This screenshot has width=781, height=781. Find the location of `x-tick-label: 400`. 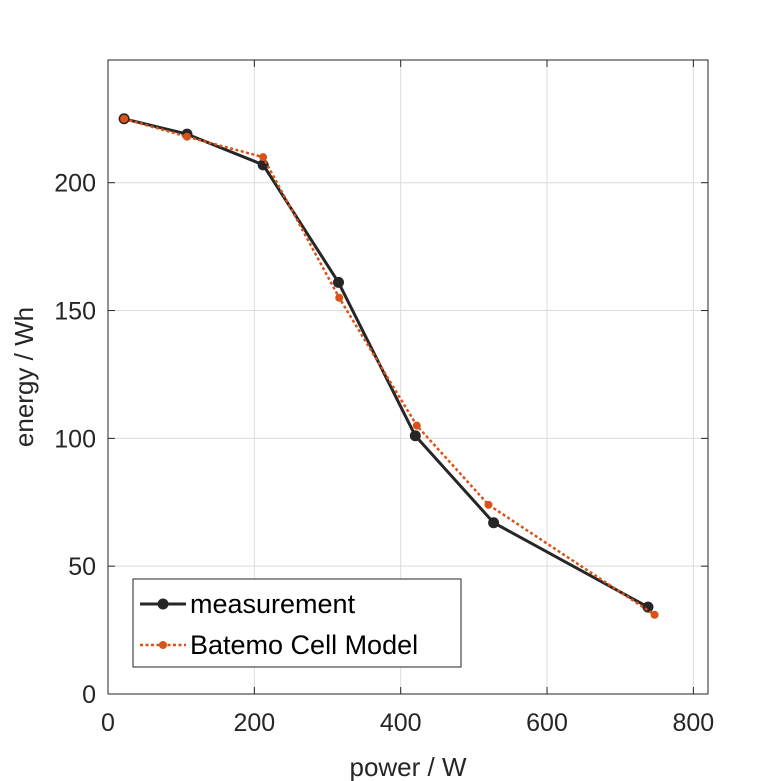

x-tick-label: 400 is located at coordinates (401, 723).